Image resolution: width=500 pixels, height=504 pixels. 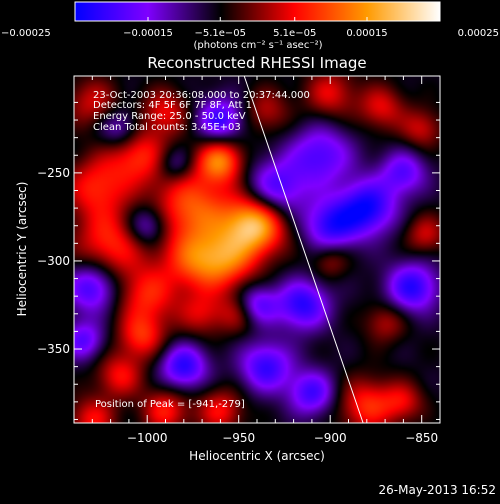 I want to click on y-tick-label: −250, so click(x=53, y=173).